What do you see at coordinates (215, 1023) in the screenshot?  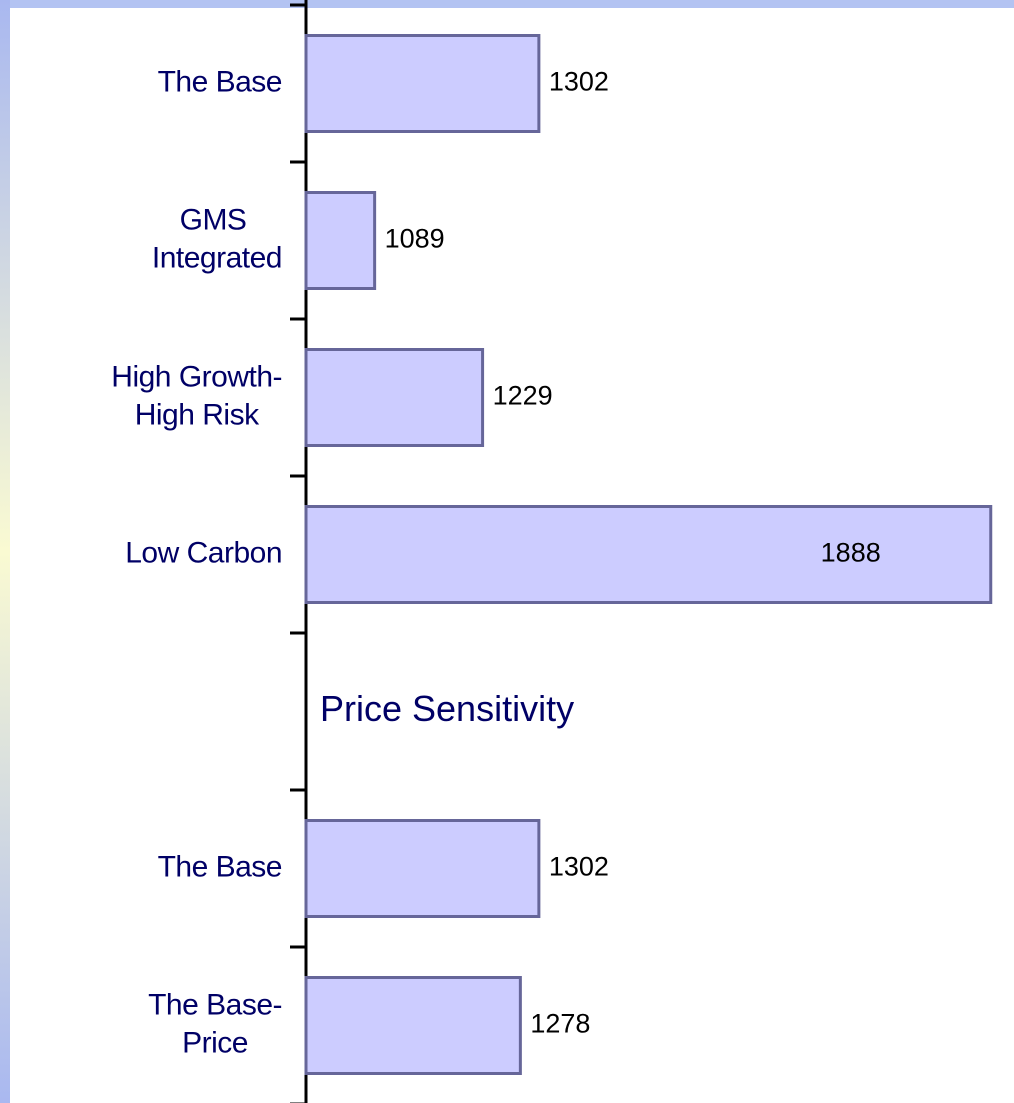 I see `category-label: The Base-Price` at bounding box center [215, 1023].